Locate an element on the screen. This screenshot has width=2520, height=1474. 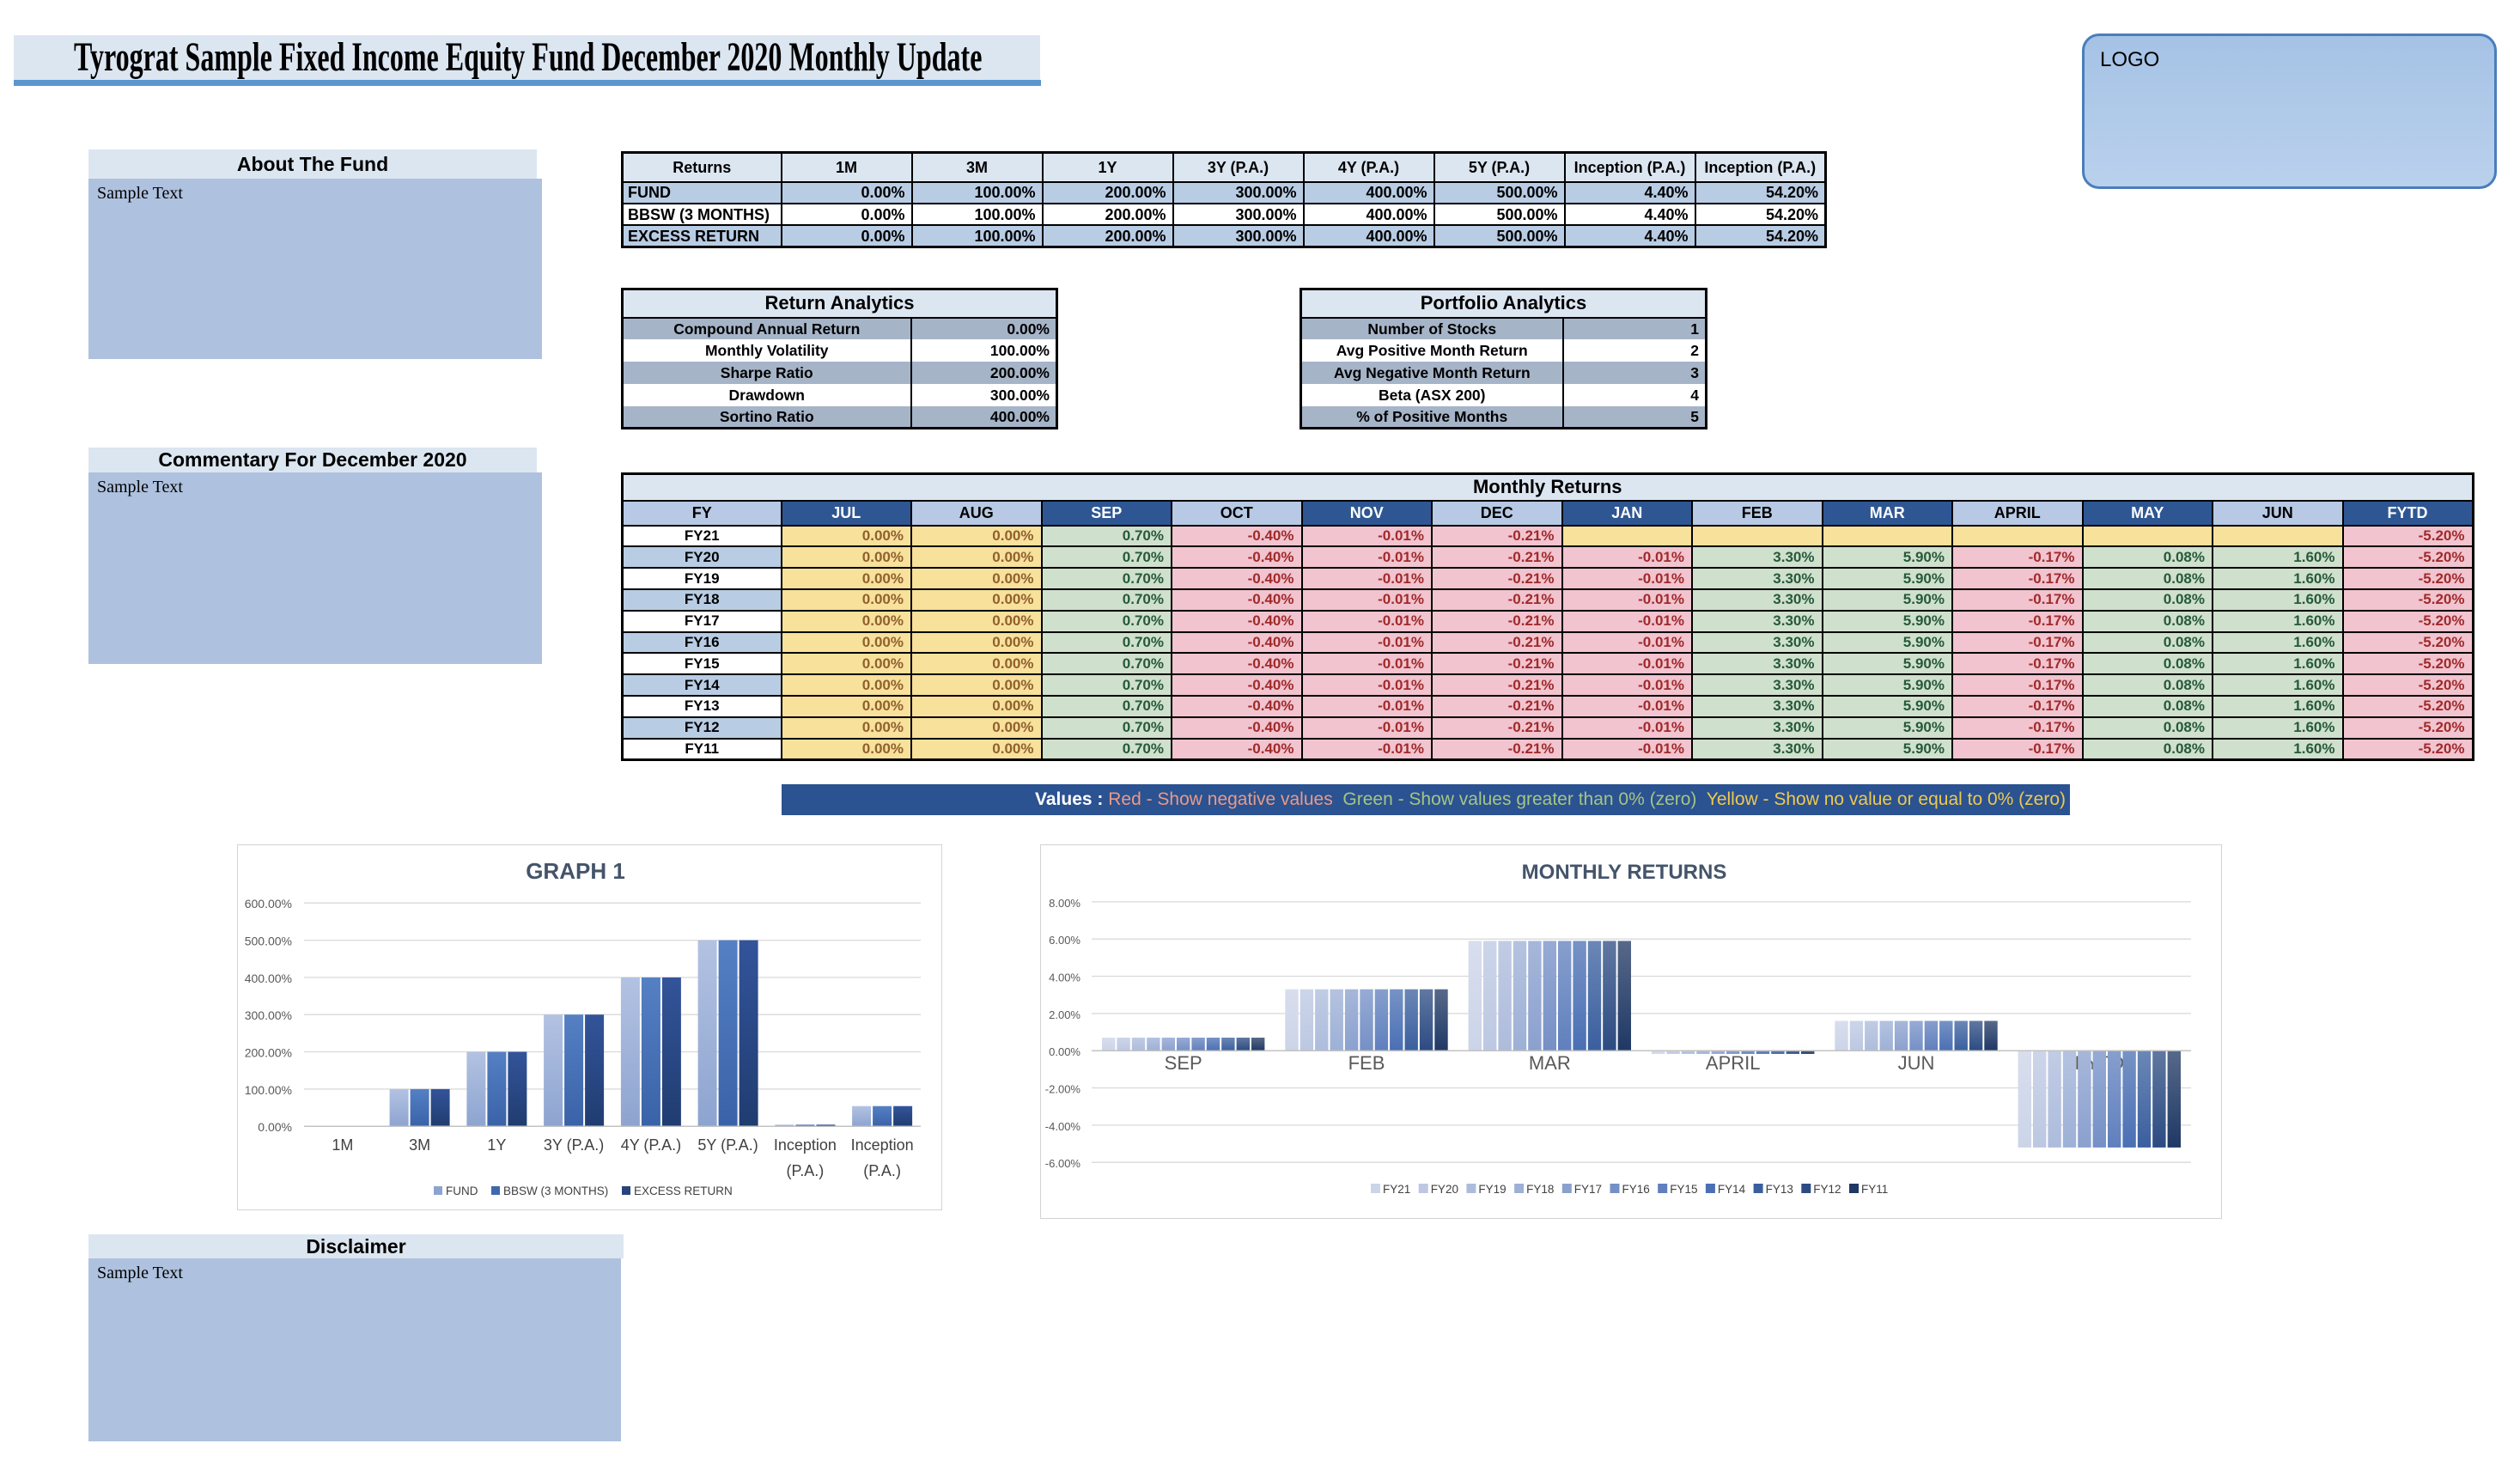
svg-text: 6.00% is located at coordinates (1065, 940).